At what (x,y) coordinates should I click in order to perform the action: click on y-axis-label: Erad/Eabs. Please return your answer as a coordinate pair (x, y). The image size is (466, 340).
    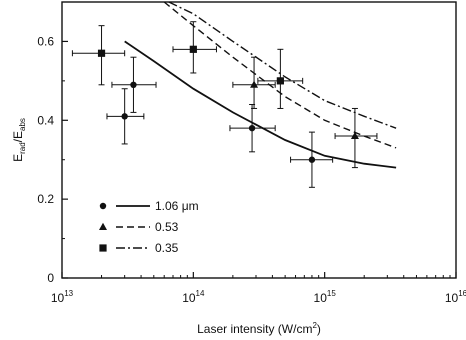
    Looking at the image, I should click on (19, 140).